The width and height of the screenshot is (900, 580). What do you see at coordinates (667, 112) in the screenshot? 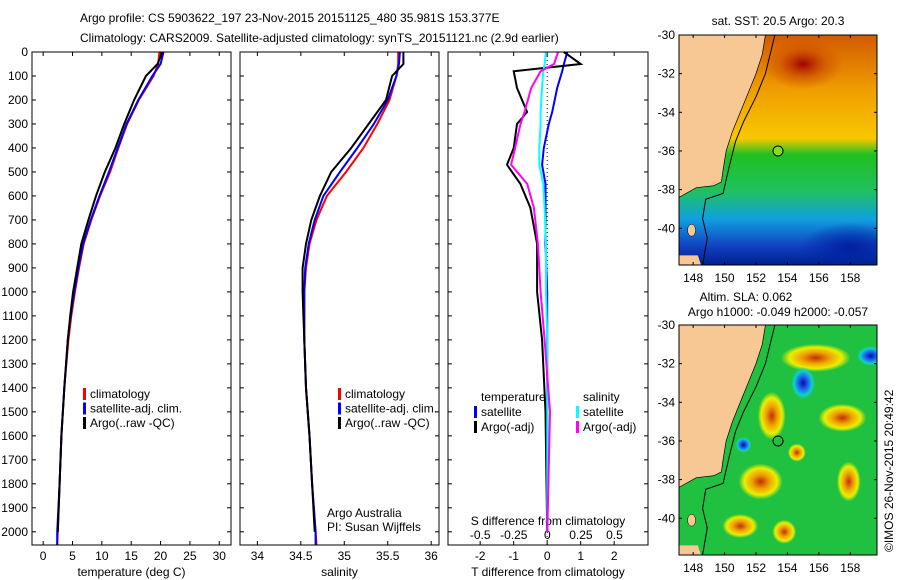
I see `lat-tick-label: -34` at bounding box center [667, 112].